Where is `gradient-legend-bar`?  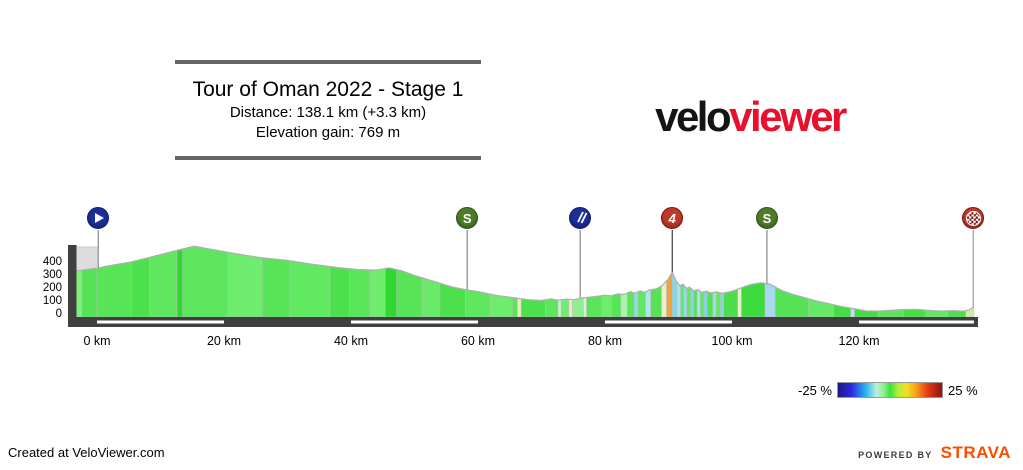
gradient-legend-bar is located at coordinates (890, 390).